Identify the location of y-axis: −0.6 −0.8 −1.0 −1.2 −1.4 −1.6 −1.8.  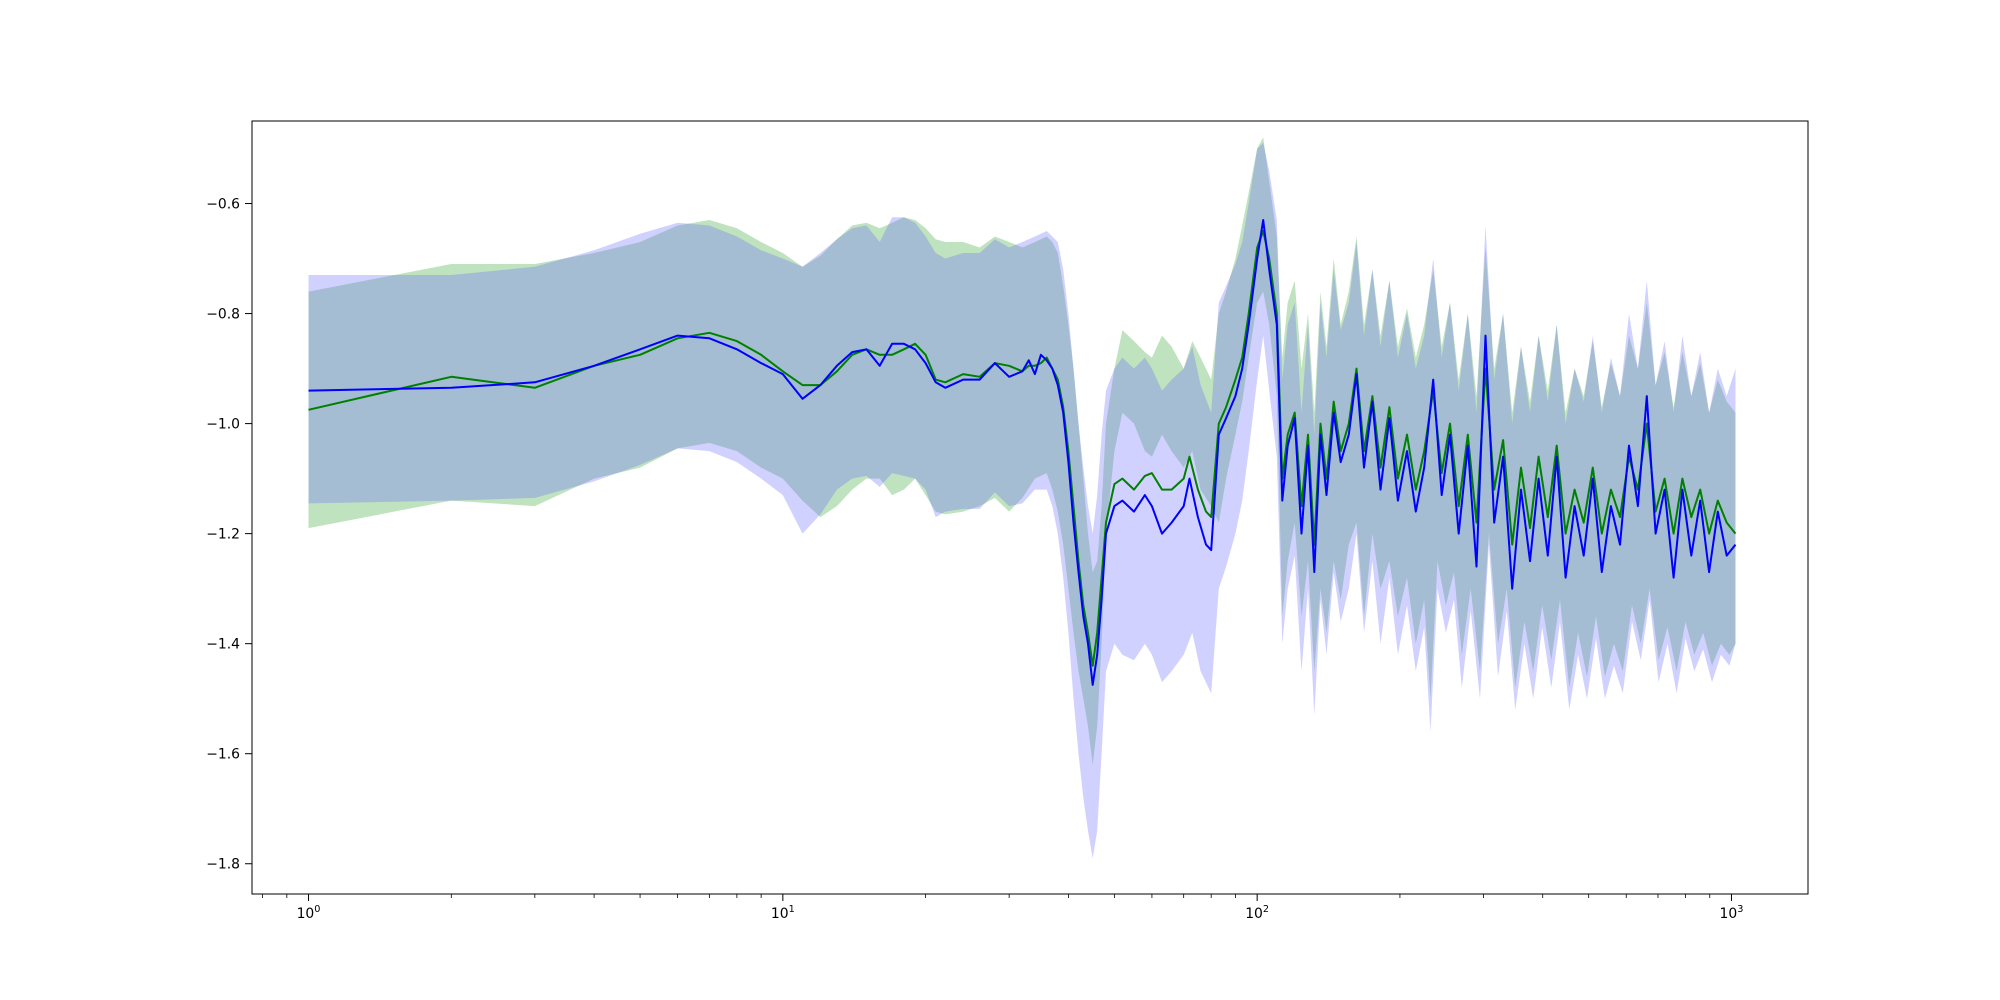
(229, 535).